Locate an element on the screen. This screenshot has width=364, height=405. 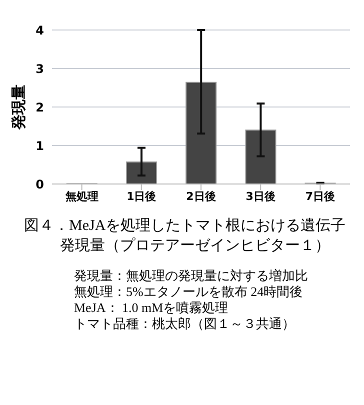
text: トマト品種：桃太郎（図１～３共通） is located at coordinates (185, 324).